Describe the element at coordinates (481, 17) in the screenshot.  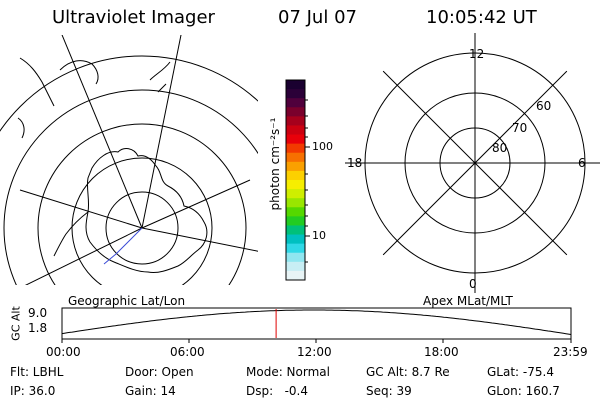
I see `observation-time: 10:05:42 UT` at that location.